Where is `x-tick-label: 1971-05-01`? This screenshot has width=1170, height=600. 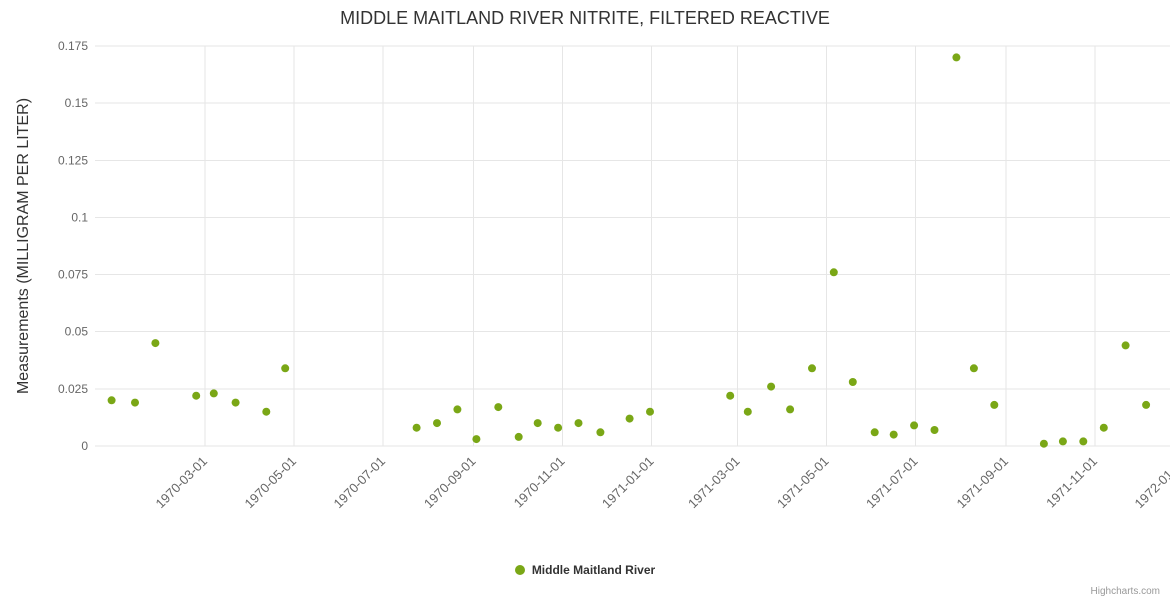
x-tick-label: 1971-05-01 is located at coordinates (803, 483).